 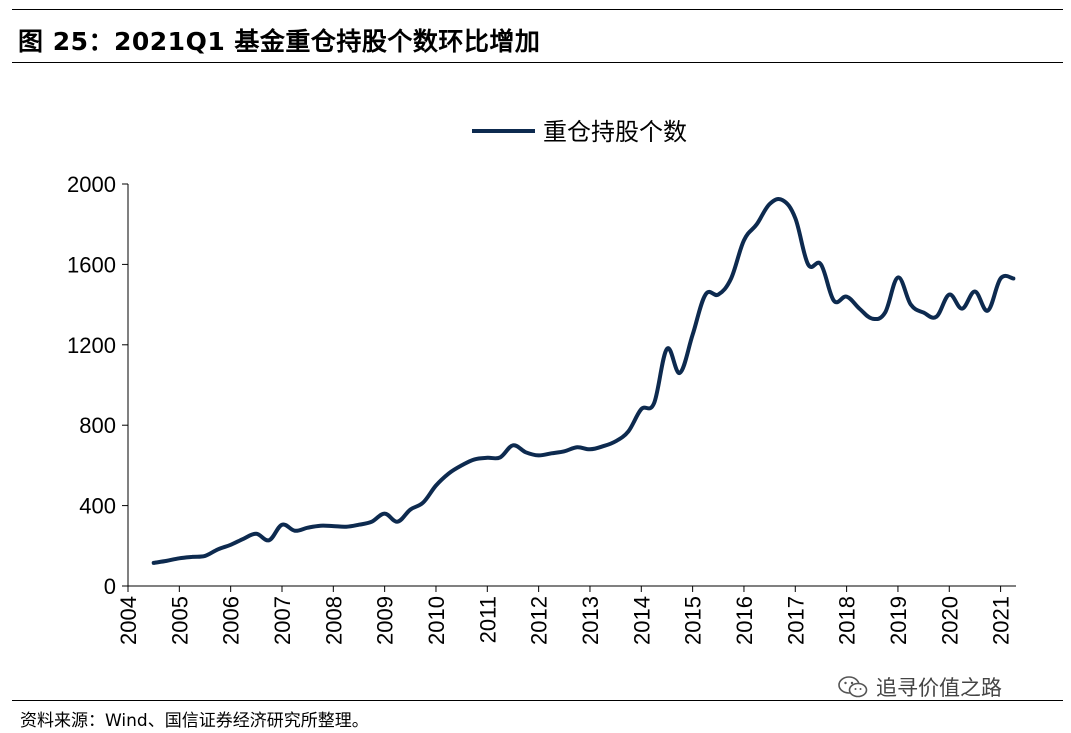 What do you see at coordinates (537, 62) in the screenshot?
I see `title-rule` at bounding box center [537, 62].